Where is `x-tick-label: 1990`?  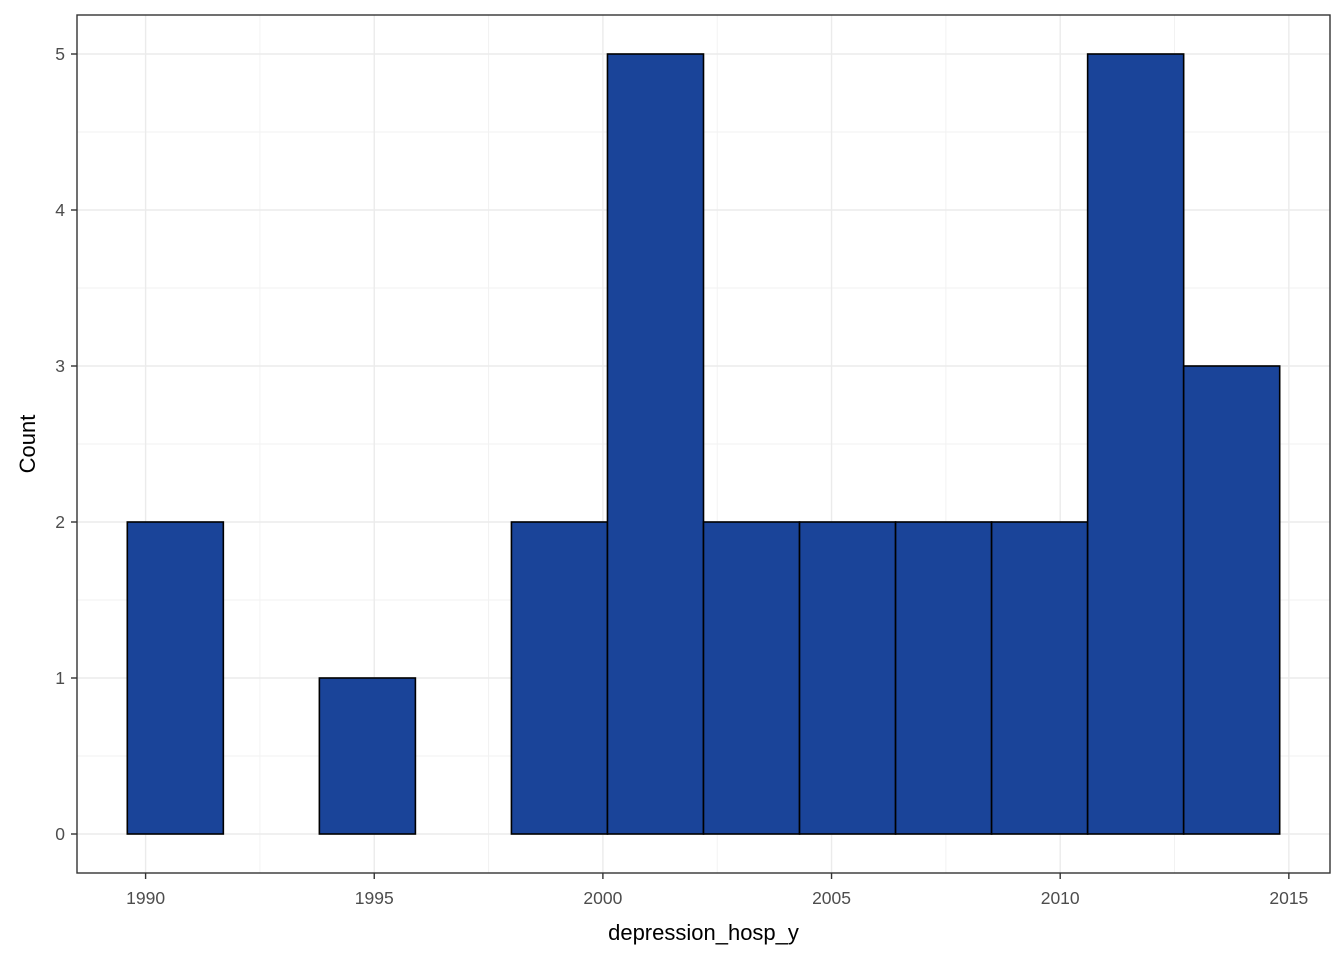
x-tick-label: 1990 is located at coordinates (145, 898).